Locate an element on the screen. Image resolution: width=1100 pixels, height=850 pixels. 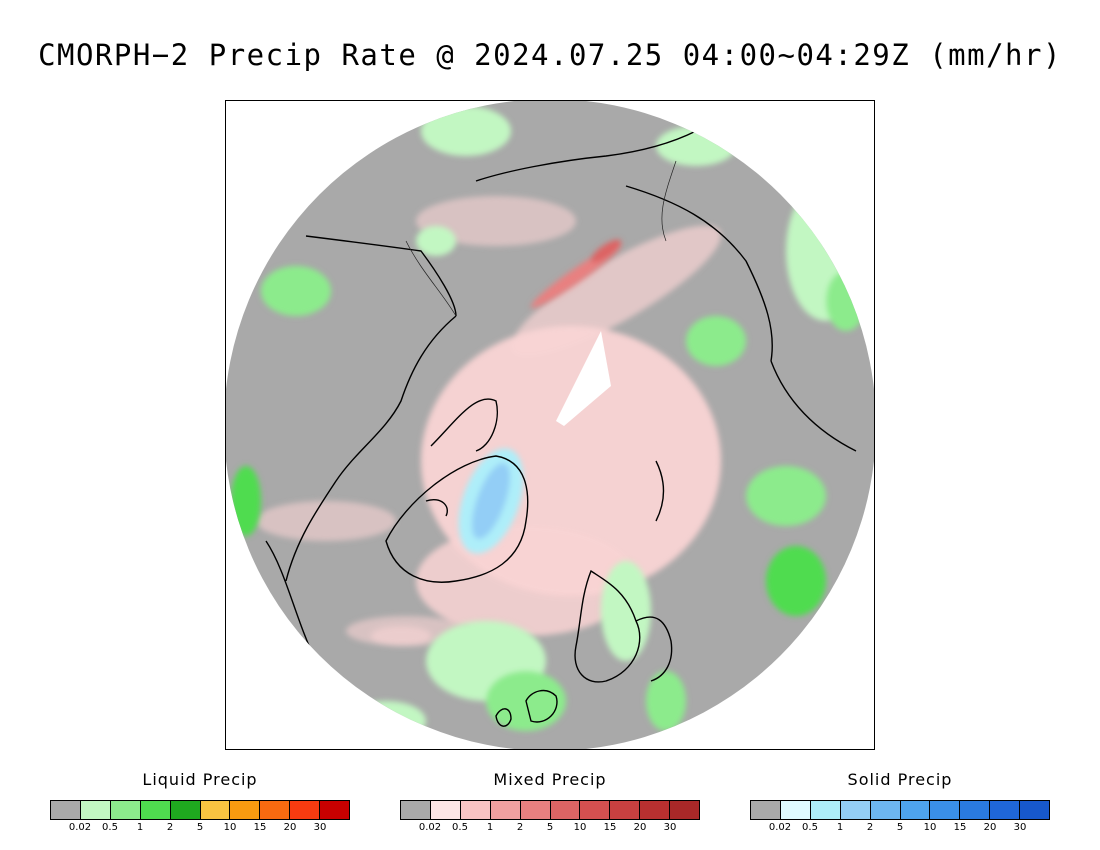
borders is located at coordinates (541, 238).